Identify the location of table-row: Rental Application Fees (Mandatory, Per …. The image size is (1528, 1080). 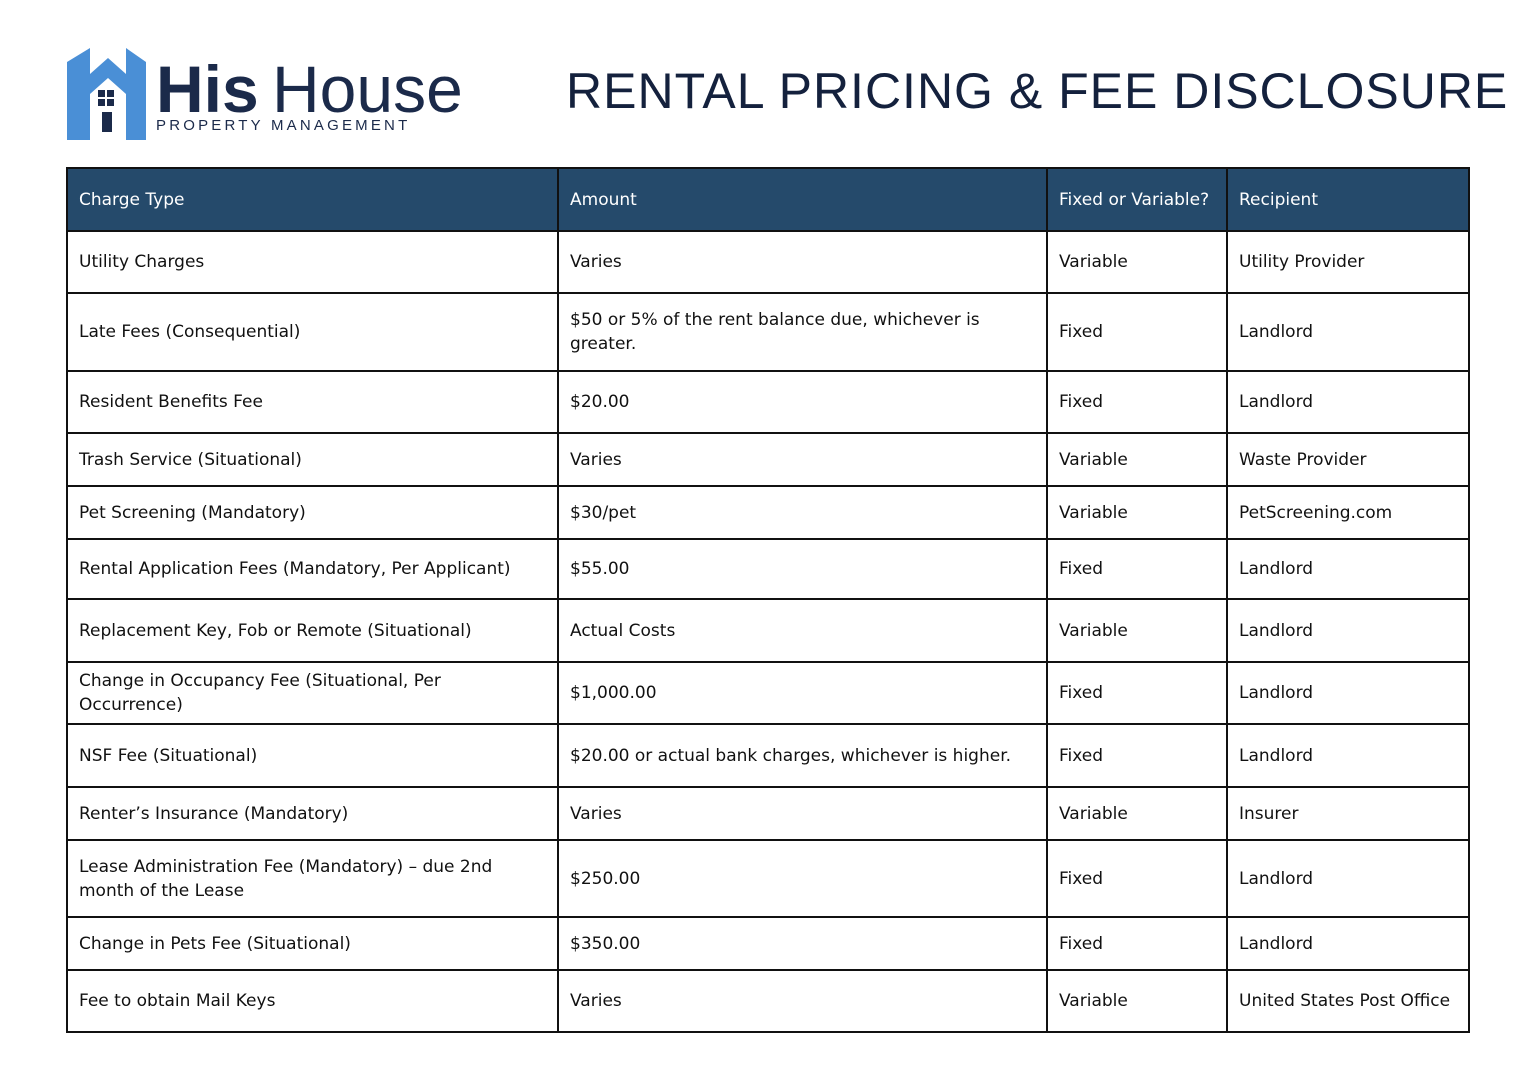
(768, 569).